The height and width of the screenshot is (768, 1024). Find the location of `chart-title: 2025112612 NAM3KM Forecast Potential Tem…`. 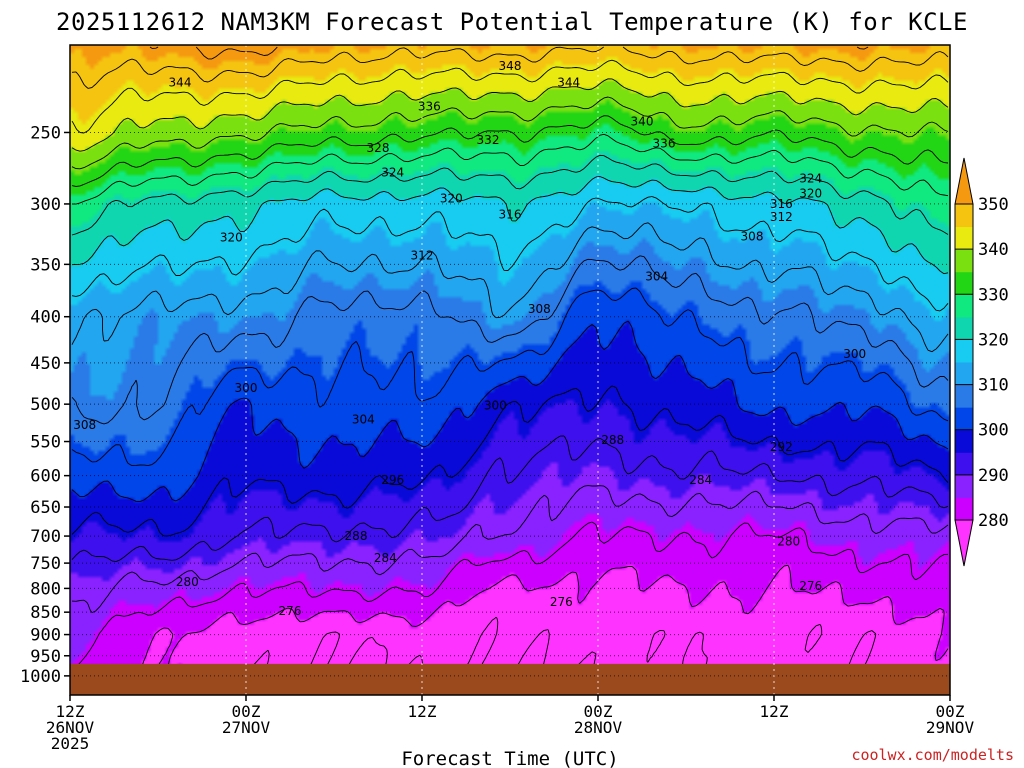

chart-title: 2025112612 NAM3KM Forecast Potential Tem… is located at coordinates (512, 22).